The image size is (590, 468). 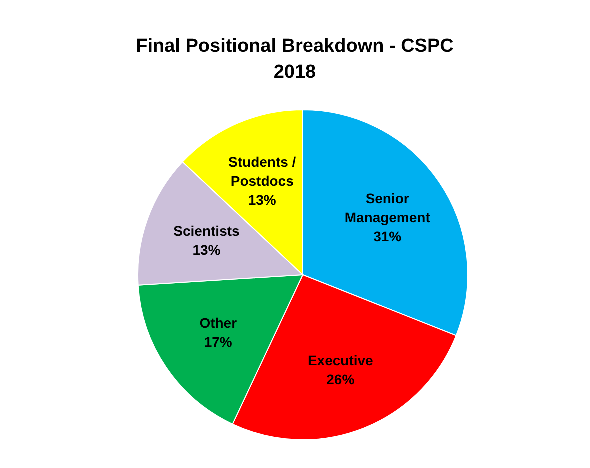 What do you see at coordinates (262, 172) in the screenshot?
I see `slice-label: Students / Postdocs` at bounding box center [262, 172].